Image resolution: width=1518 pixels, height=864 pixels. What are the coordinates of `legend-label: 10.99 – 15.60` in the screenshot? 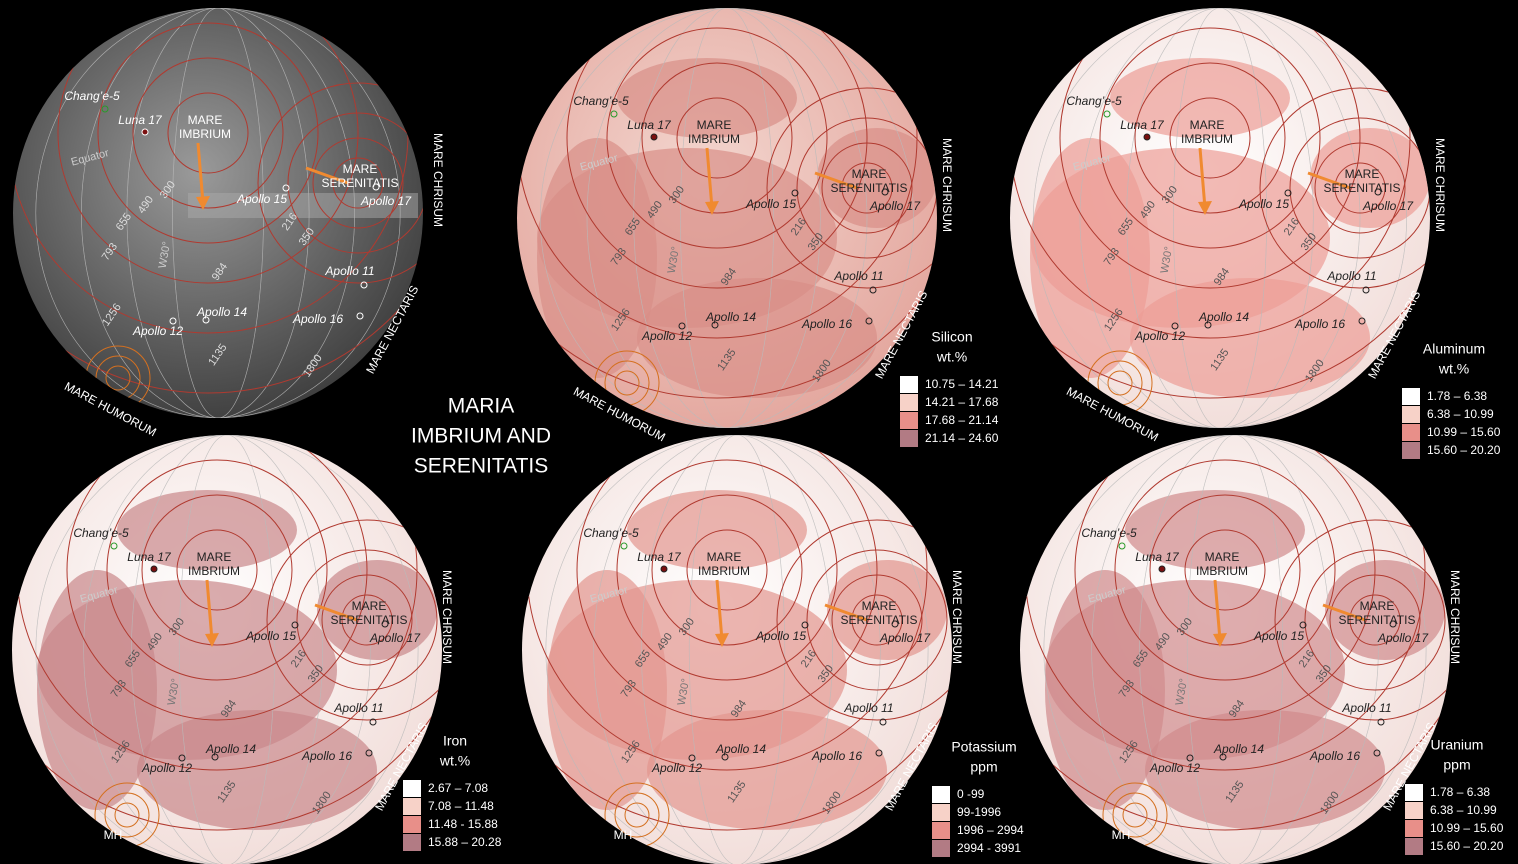 It's located at (1467, 828).